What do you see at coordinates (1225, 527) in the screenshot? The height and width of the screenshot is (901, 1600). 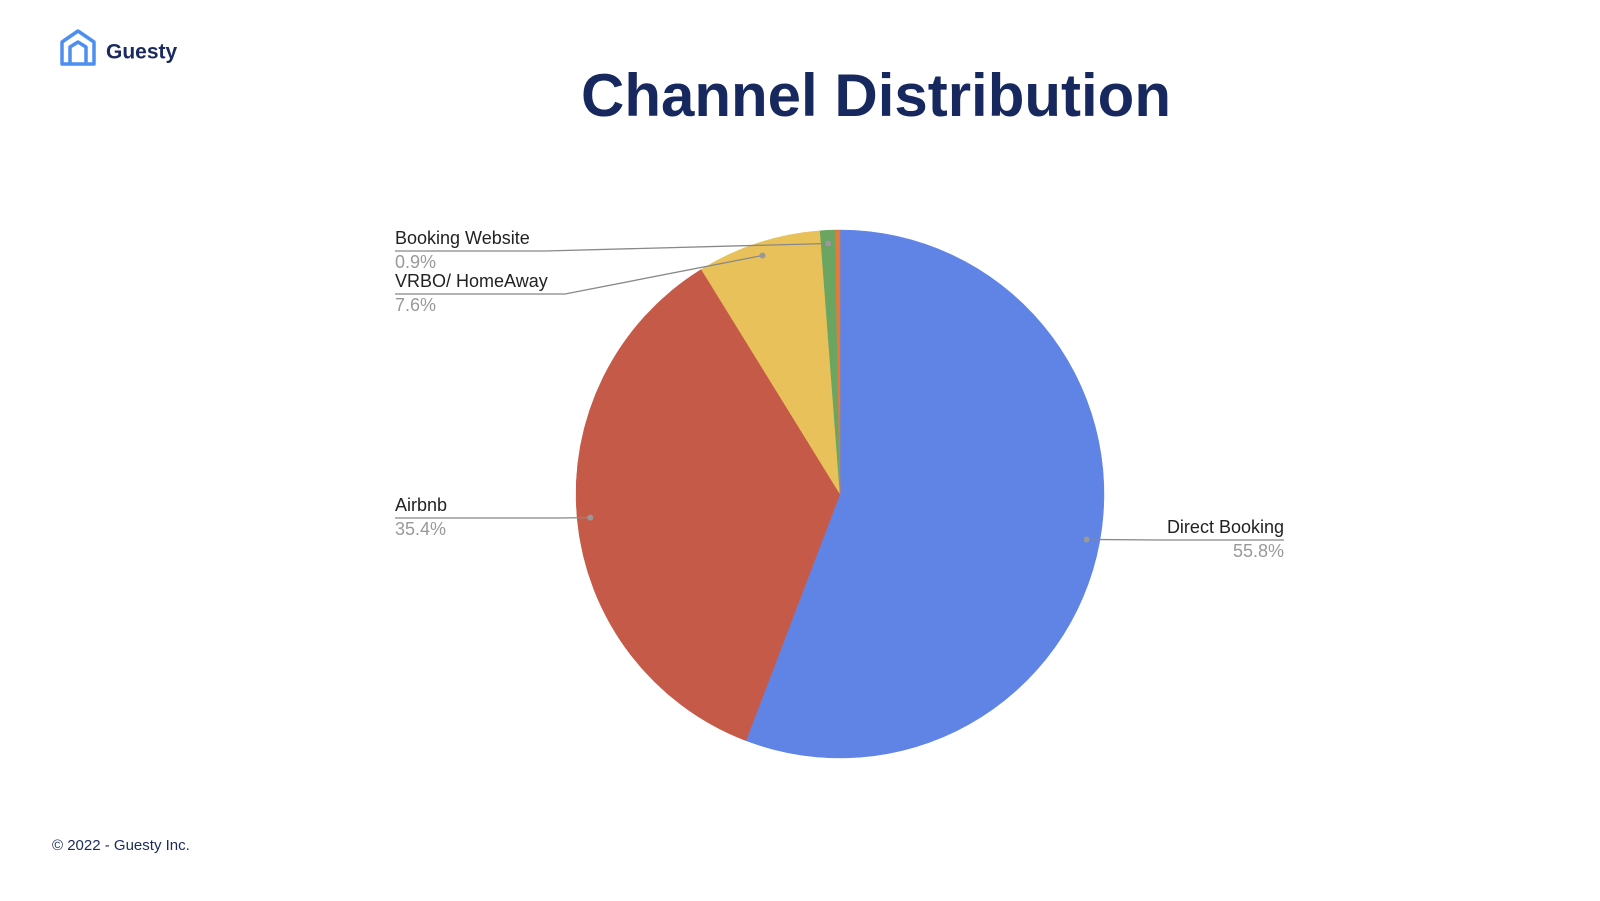 I see `slice-label: Direct Booking` at bounding box center [1225, 527].